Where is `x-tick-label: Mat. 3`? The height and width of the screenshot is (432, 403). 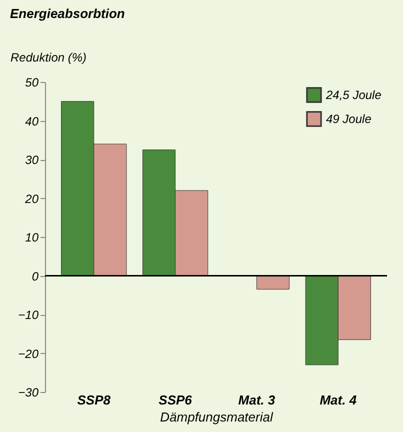 x-tick-label: Mat. 3 is located at coordinates (257, 400).